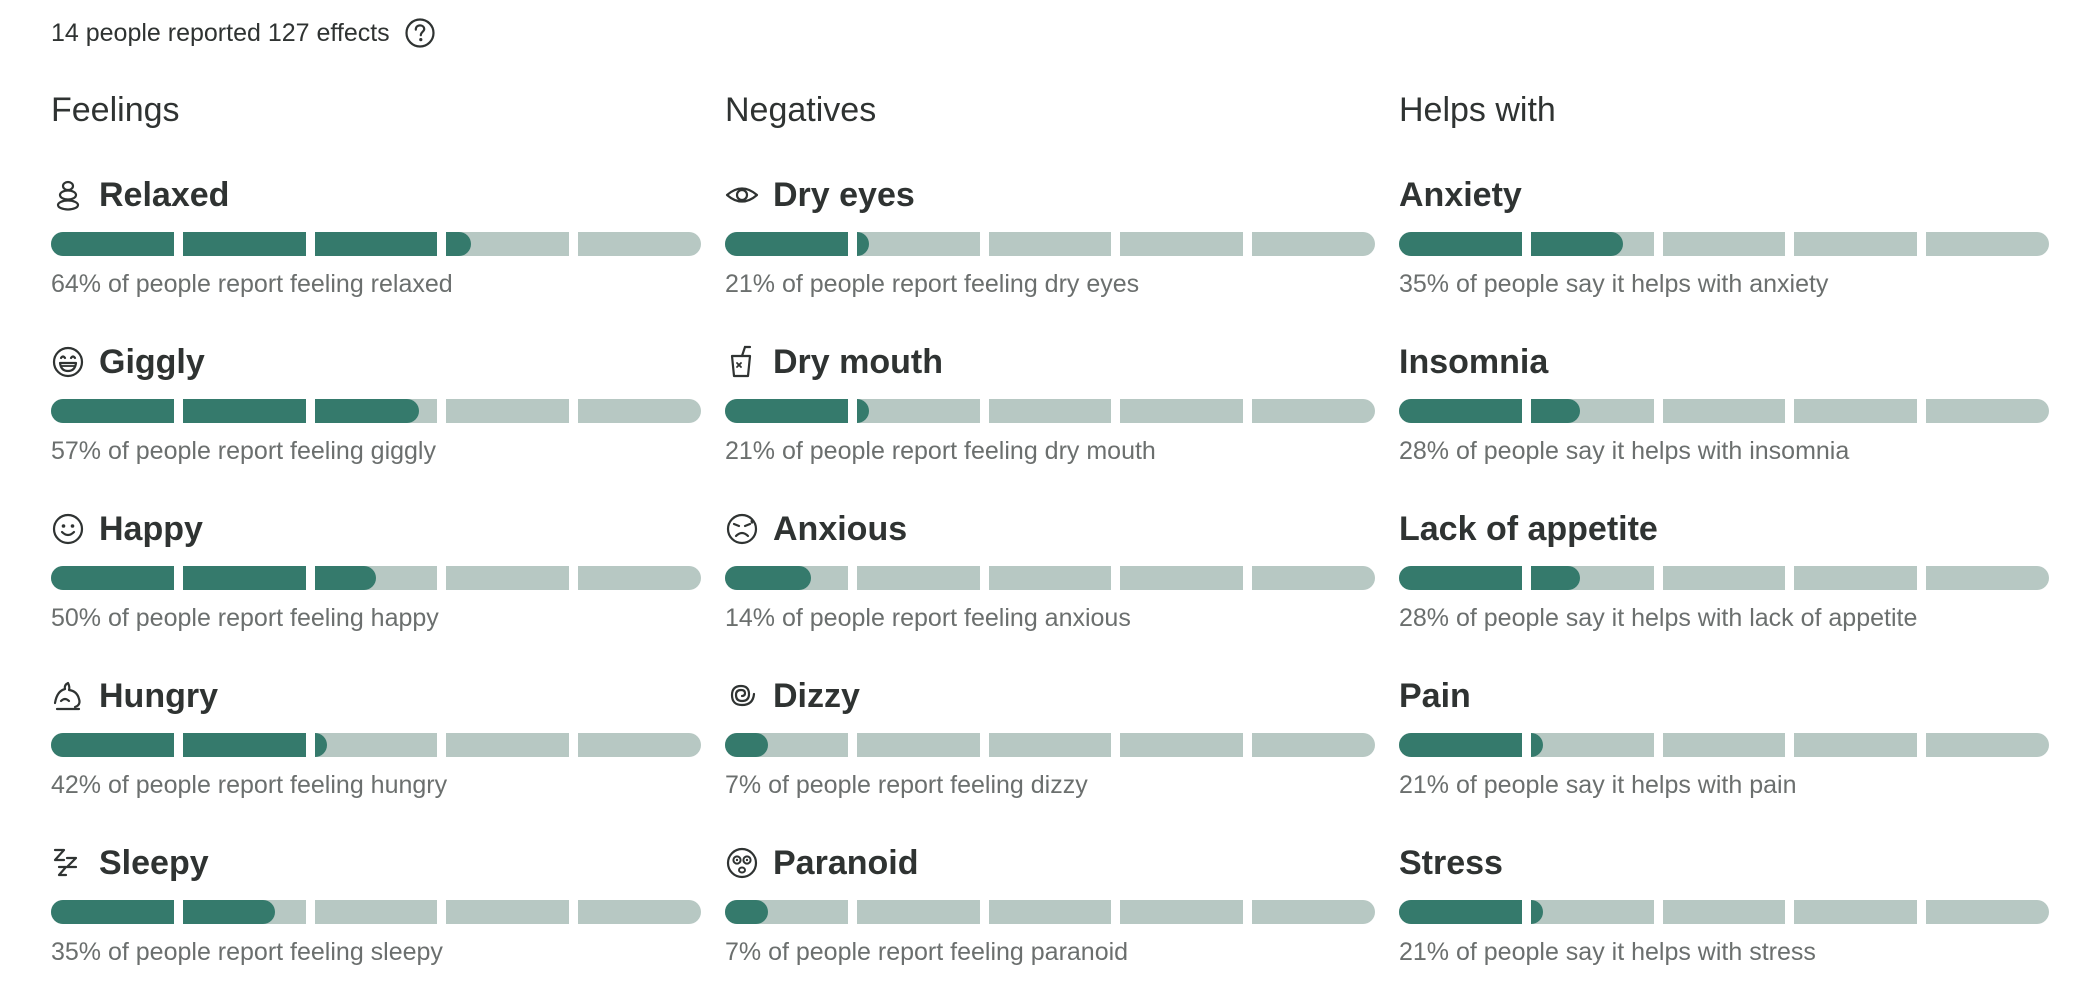 The width and height of the screenshot is (2097, 1000). What do you see at coordinates (220, 32) in the screenshot?
I see `summary-text: 14 people reported 127 effects` at bounding box center [220, 32].